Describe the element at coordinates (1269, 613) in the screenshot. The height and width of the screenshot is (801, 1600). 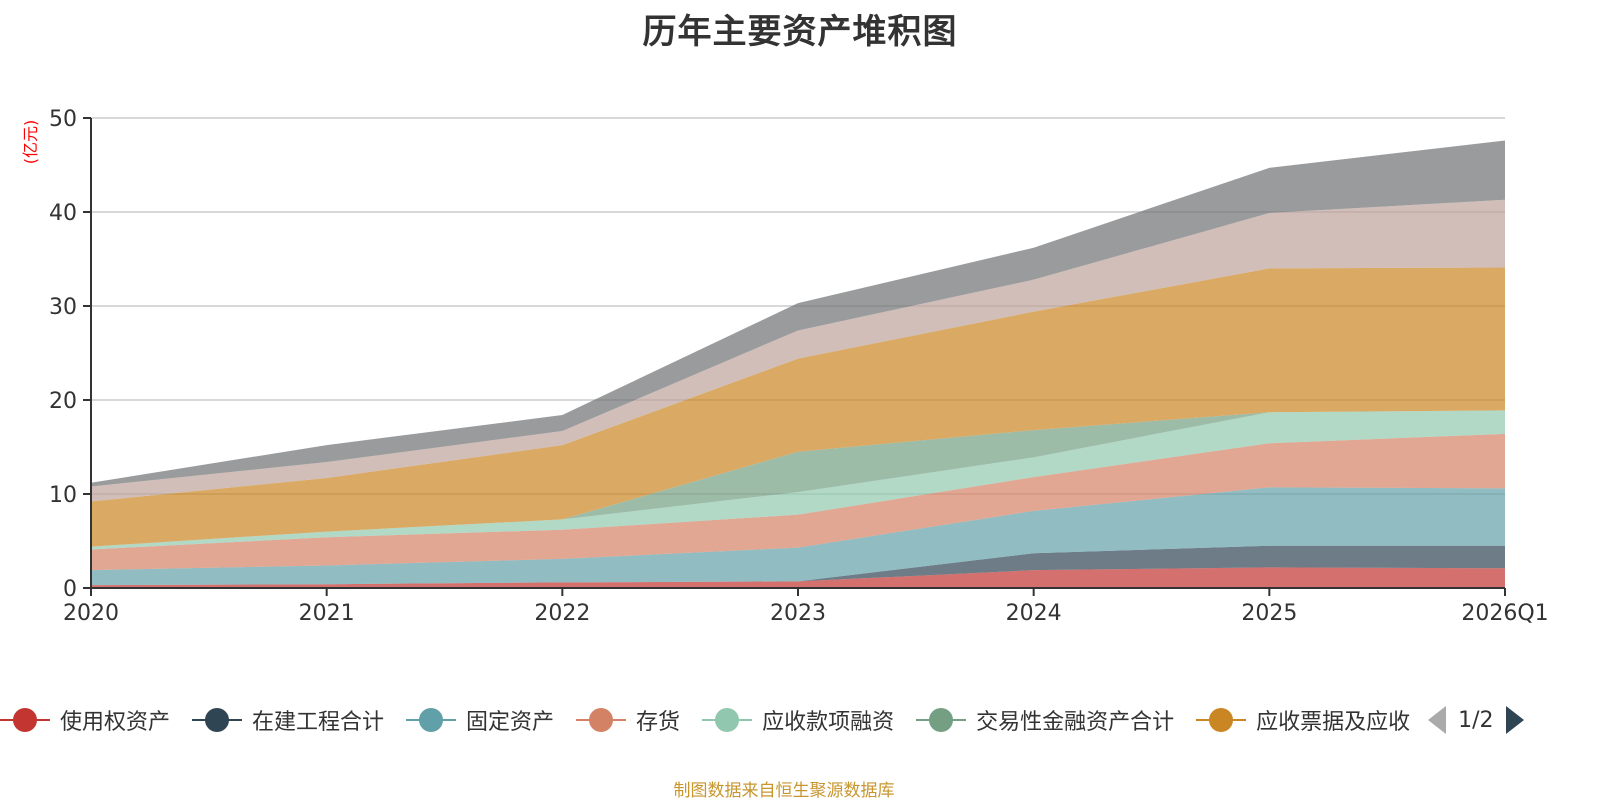
I see `x-tick-label: 2025` at that location.